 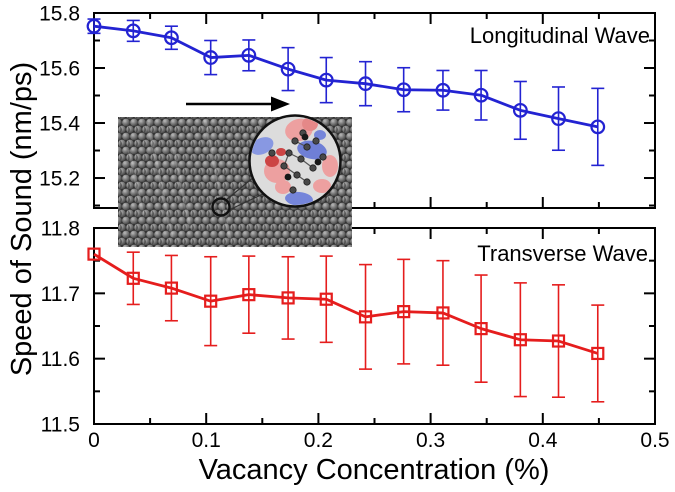 What do you see at coordinates (318, 440) in the screenshot?
I see `x-tick-label: 0.2` at bounding box center [318, 440].